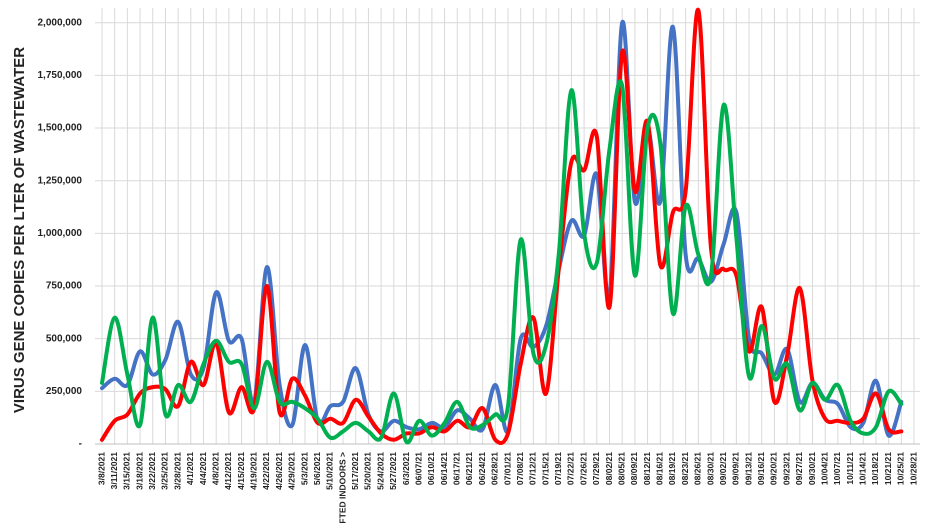 This screenshot has height=524, width=932. What do you see at coordinates (609, 468) in the screenshot?
I see `x-tick-label: 08/02/21` at bounding box center [609, 468].